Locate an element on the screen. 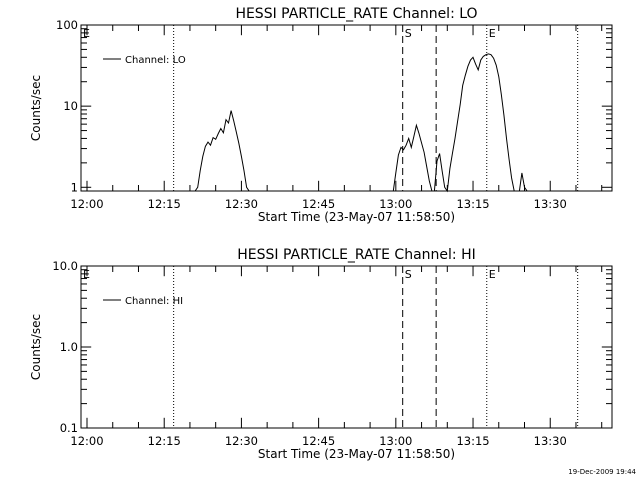  chart-title: HESSI PARTICLE_RATE Channel: HI is located at coordinates (356, 255).